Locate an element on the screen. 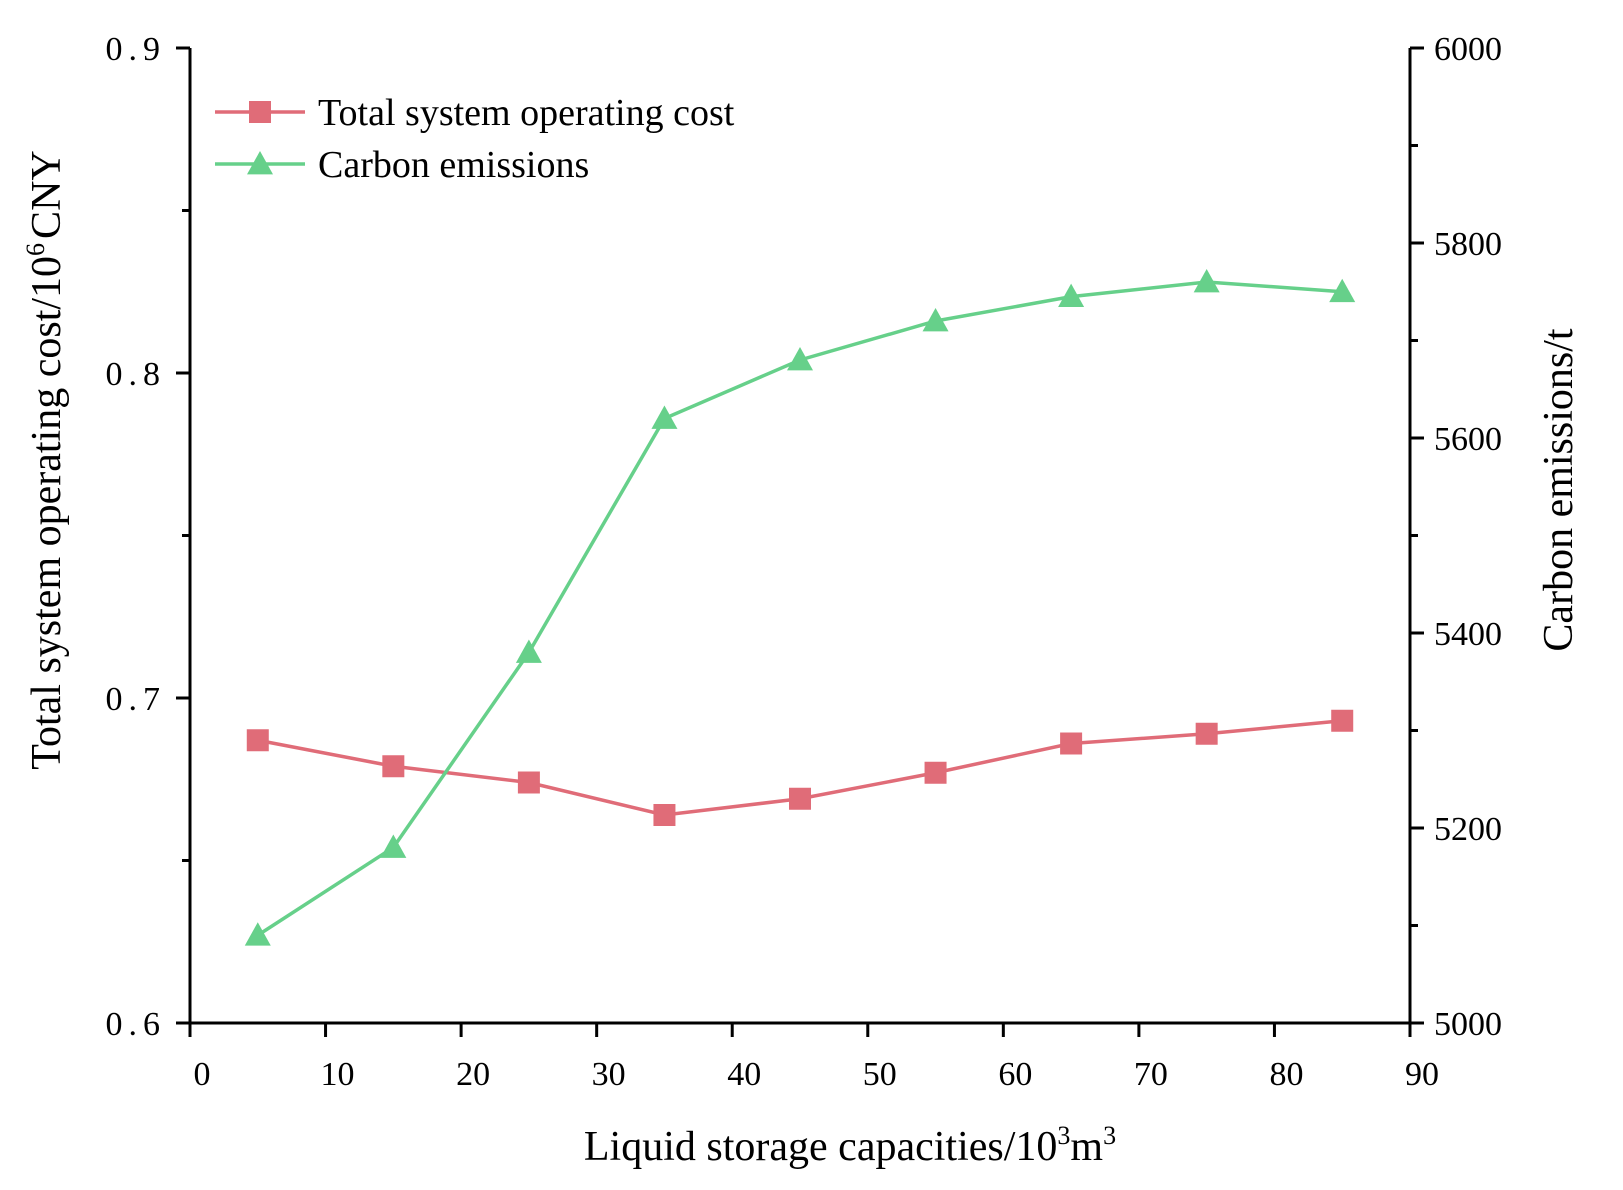 The image size is (1623, 1190). right-y-tick-label: 5600 is located at coordinates (1468, 439).